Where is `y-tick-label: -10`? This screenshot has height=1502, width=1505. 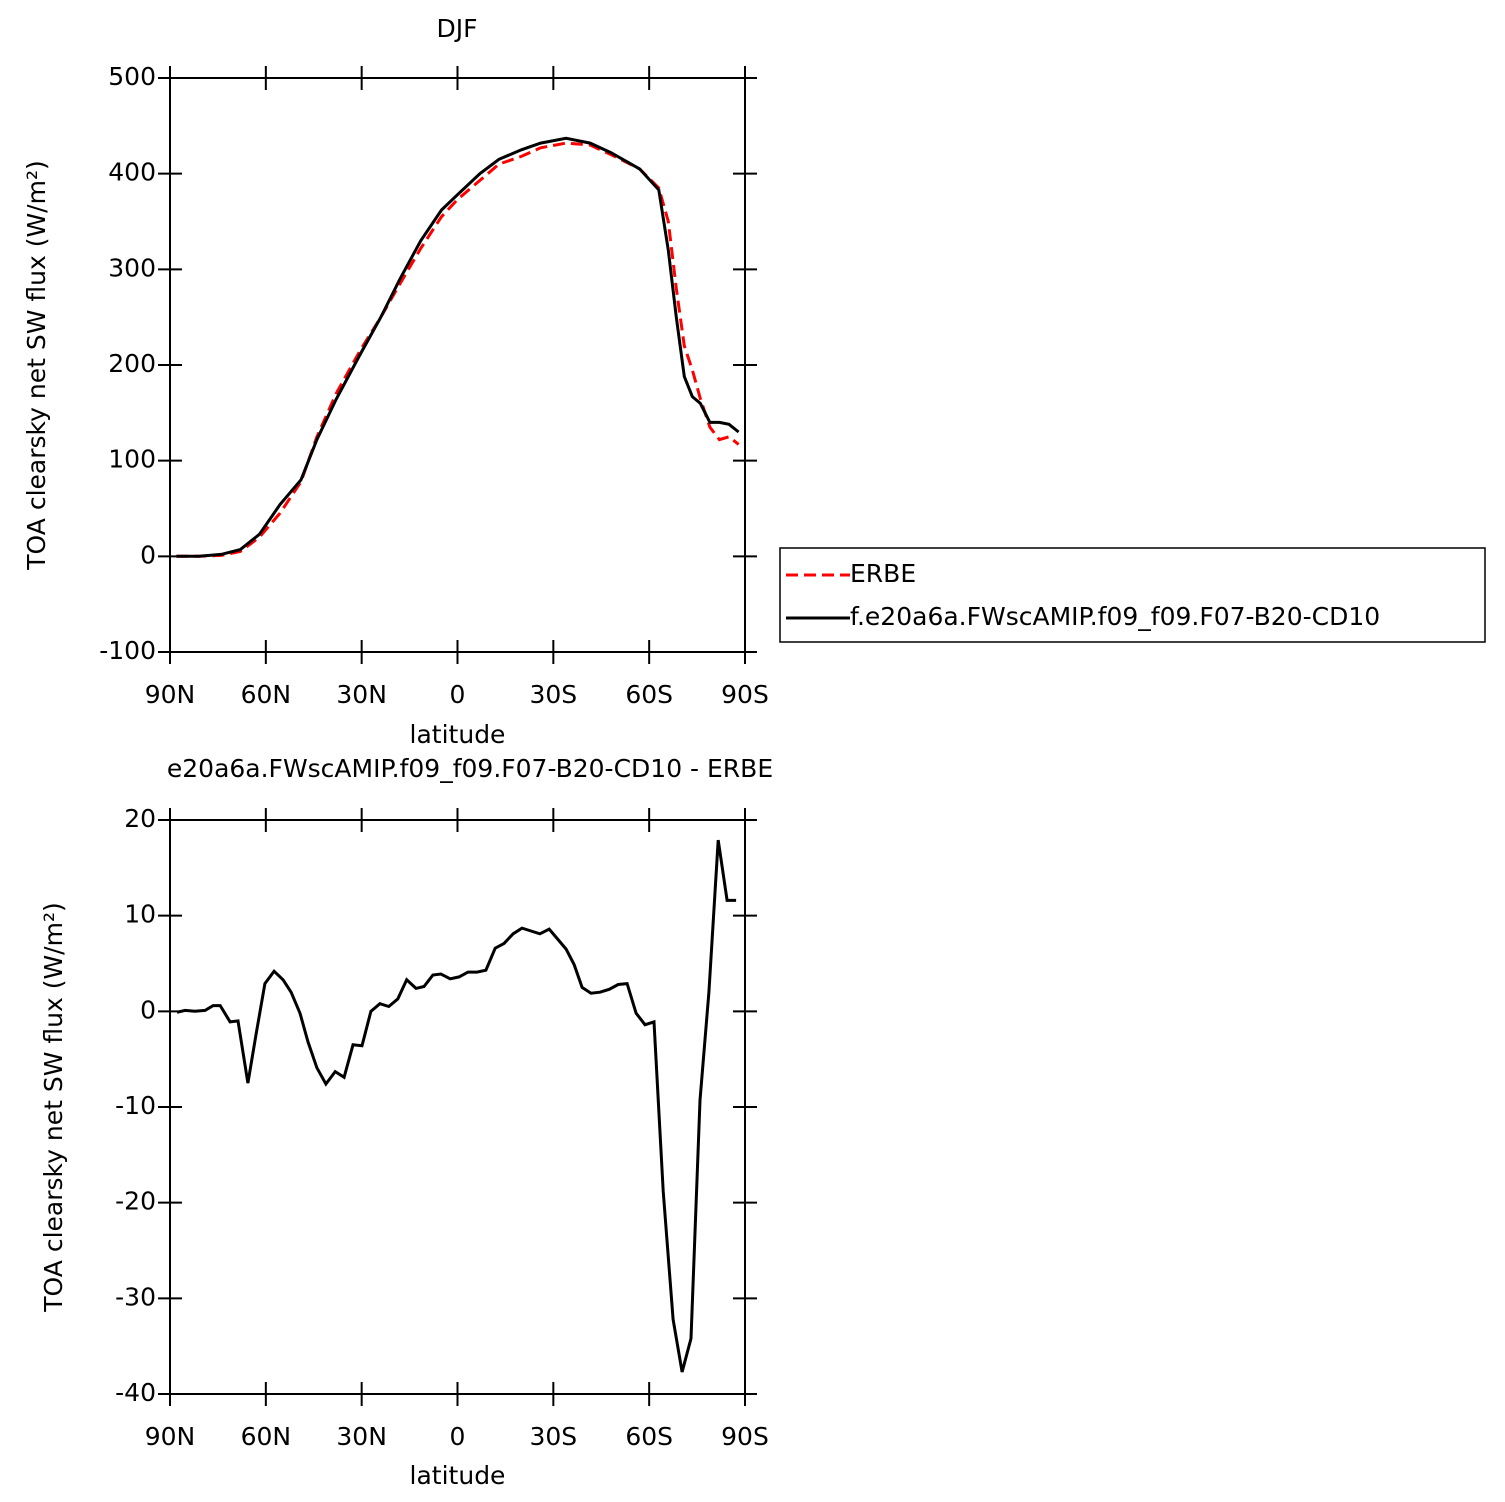 y-tick-label: -10 is located at coordinates (135, 1105).